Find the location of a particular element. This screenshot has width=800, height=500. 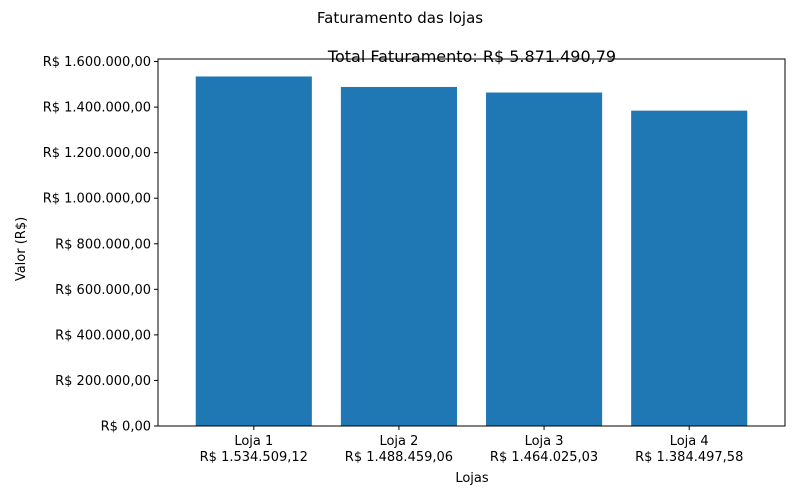

x-tick-value-label: R$ 1.464.025,03 is located at coordinates (544, 457).